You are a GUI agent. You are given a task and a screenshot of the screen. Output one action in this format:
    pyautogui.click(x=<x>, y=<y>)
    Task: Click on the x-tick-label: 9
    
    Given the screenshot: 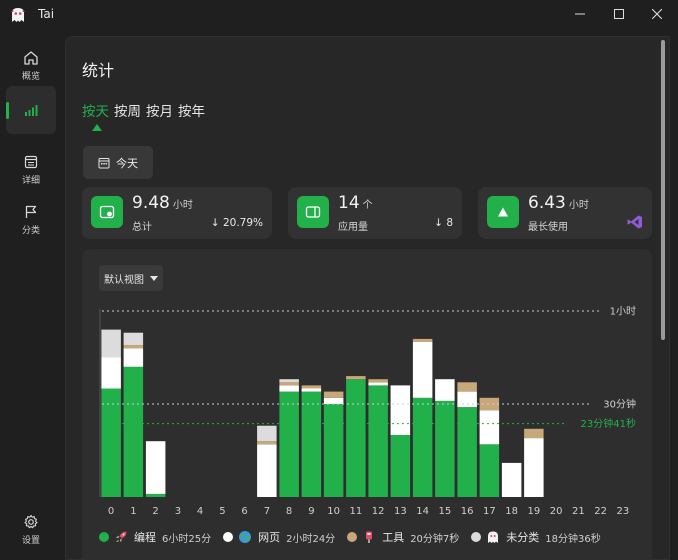 What is the action you would take?
    pyautogui.click(x=311, y=511)
    